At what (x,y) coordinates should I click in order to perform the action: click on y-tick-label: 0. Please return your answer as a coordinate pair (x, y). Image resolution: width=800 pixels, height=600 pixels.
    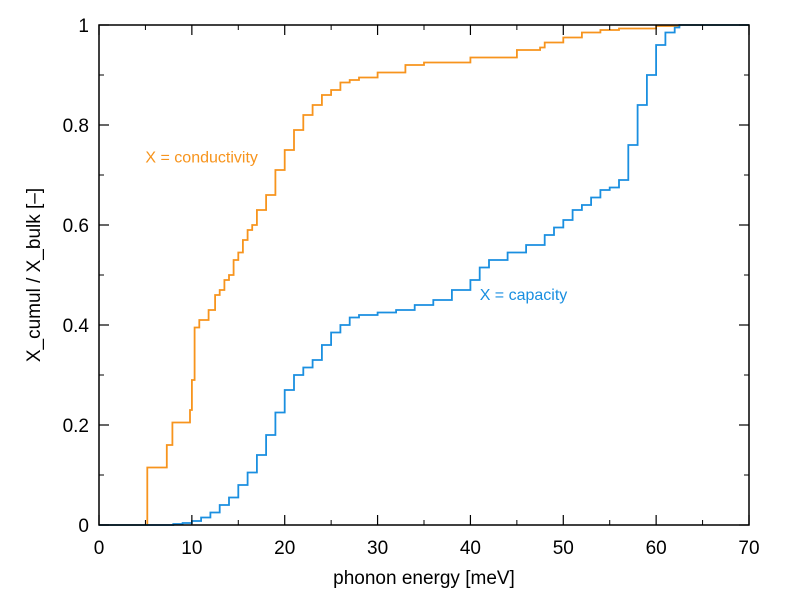
    Looking at the image, I should click on (83, 526).